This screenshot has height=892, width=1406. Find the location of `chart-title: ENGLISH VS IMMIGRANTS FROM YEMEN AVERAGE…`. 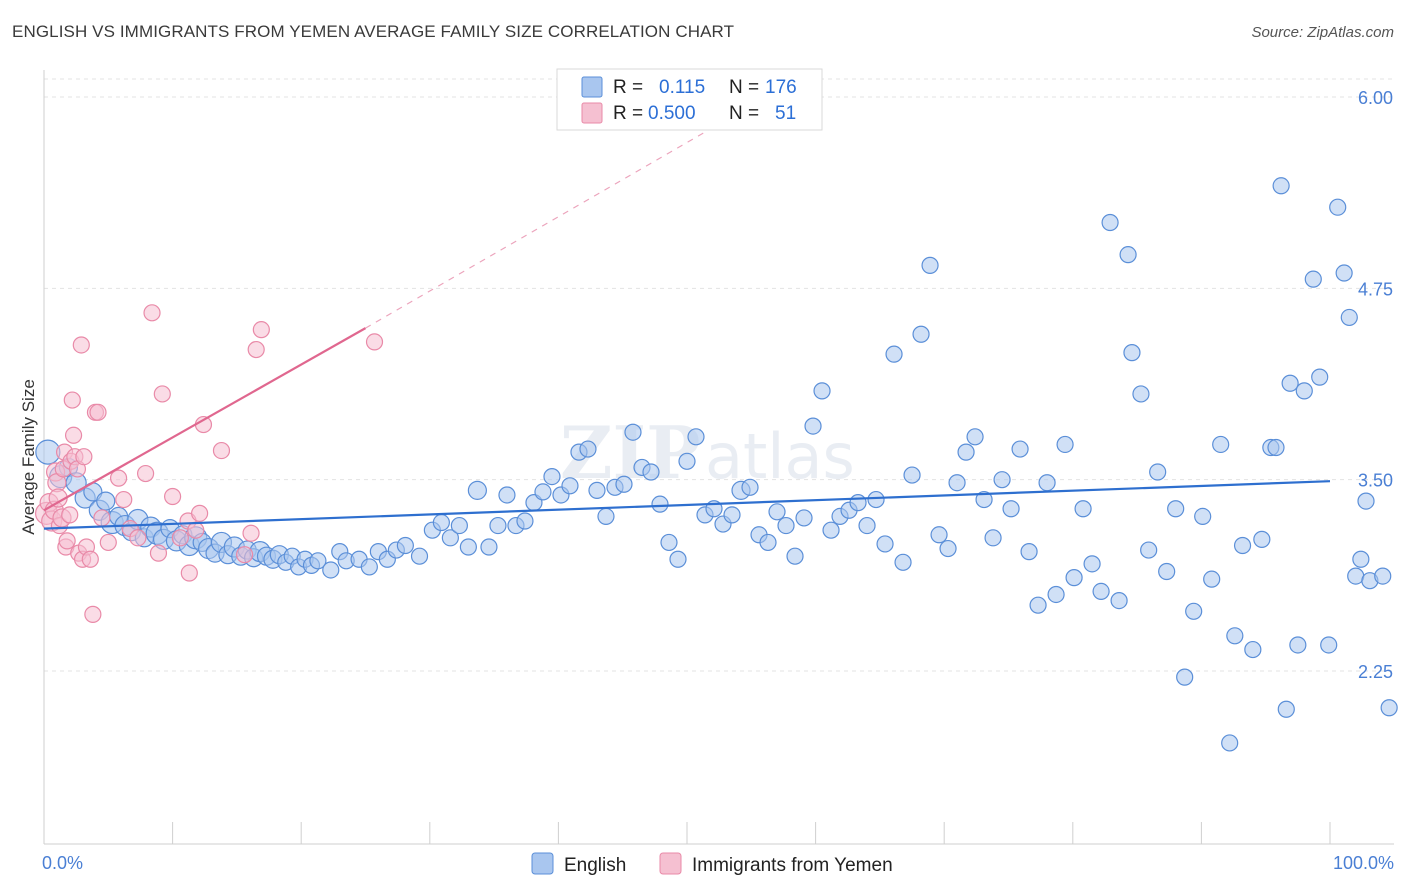

chart-title: ENGLISH VS IMMIGRANTS FROM YEMEN AVERAGE… is located at coordinates (373, 31).